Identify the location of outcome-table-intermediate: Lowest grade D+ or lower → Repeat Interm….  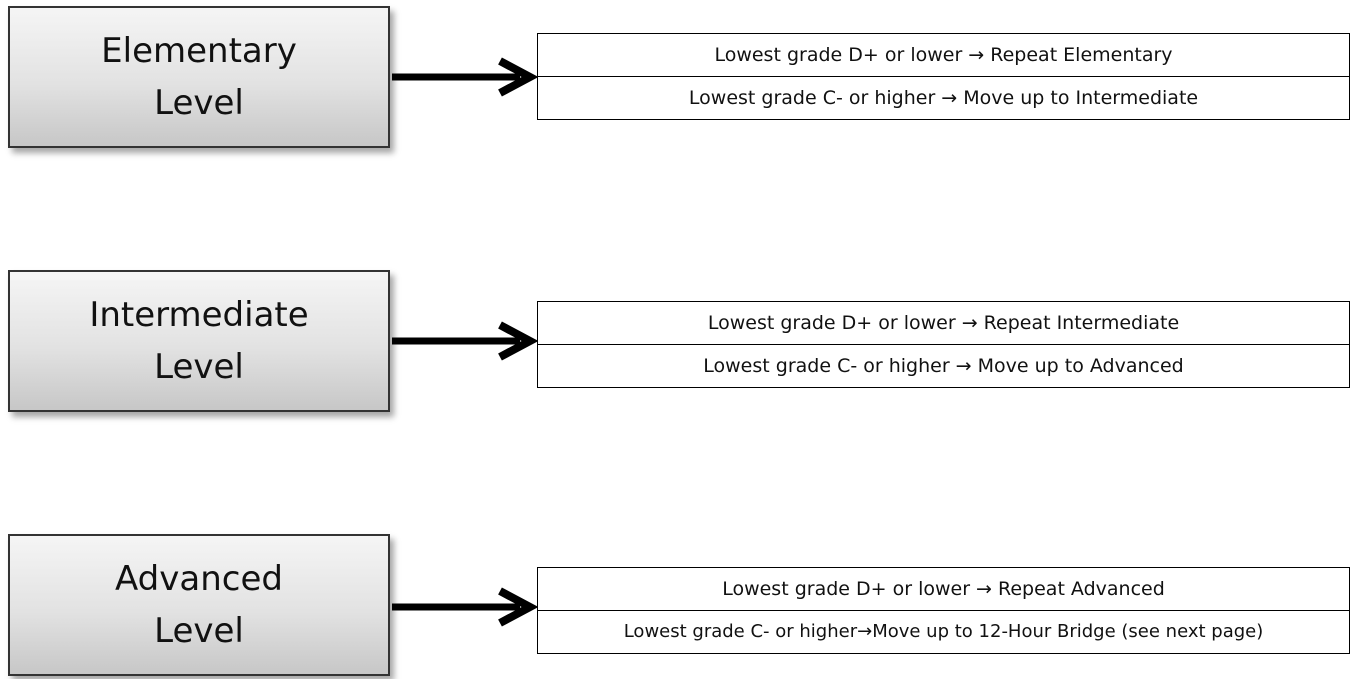
(943, 344).